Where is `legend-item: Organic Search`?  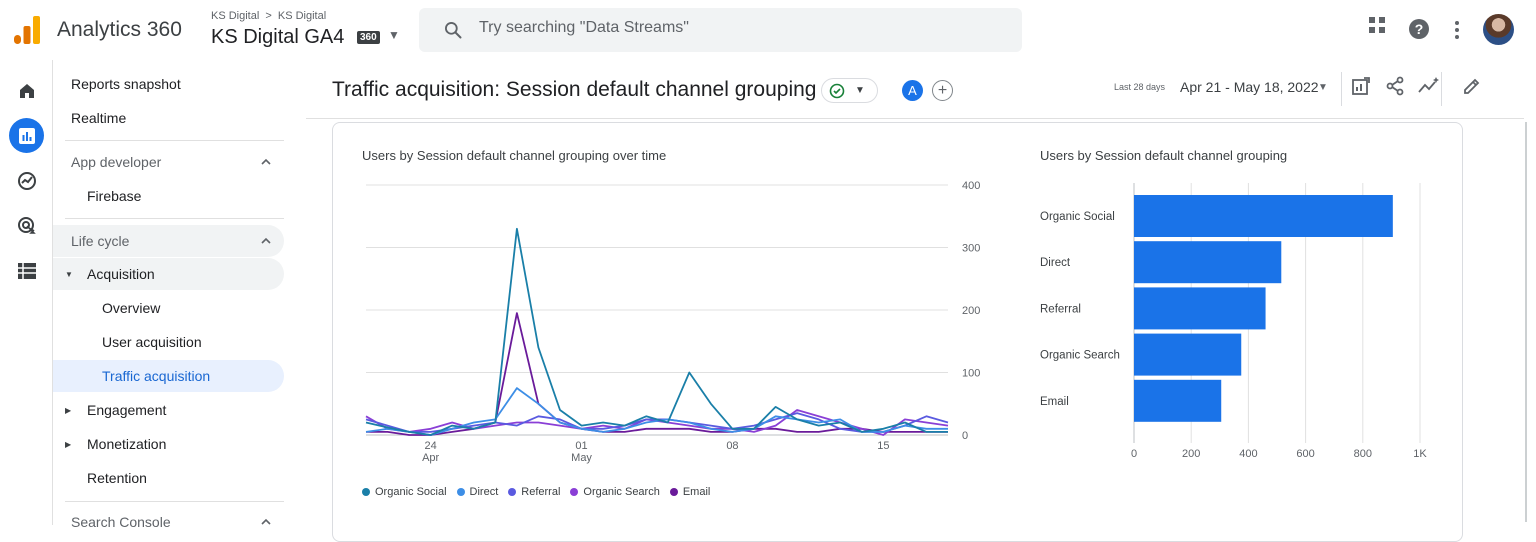
legend-item: Organic Search is located at coordinates (615, 492).